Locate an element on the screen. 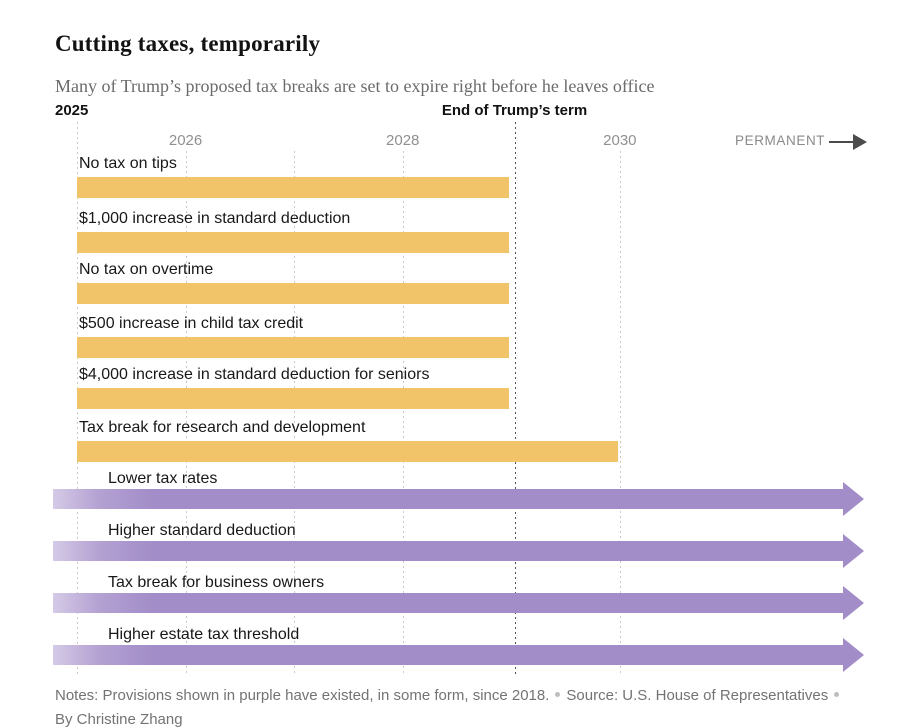 Image resolution: width=909 pixels, height=727 pixels. row-label: No tax on tips is located at coordinates (128, 163).